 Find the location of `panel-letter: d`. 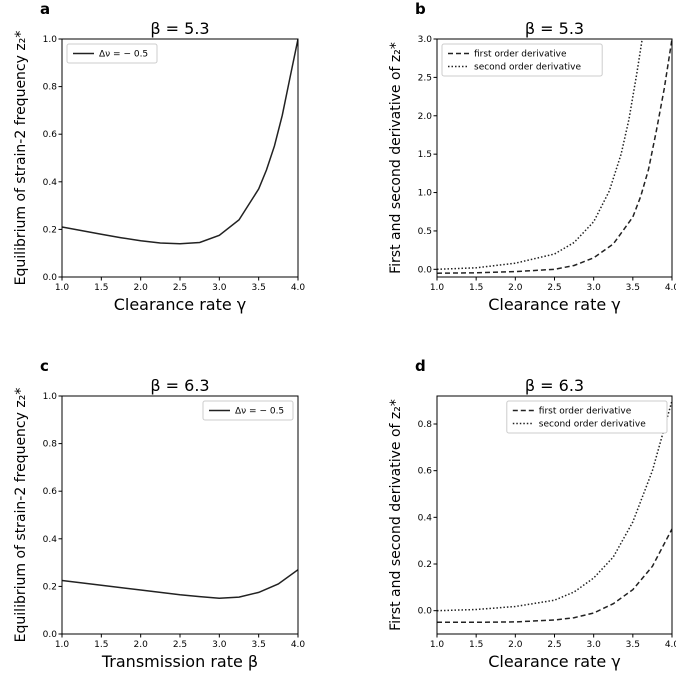

panel-letter: d is located at coordinates (420, 366).